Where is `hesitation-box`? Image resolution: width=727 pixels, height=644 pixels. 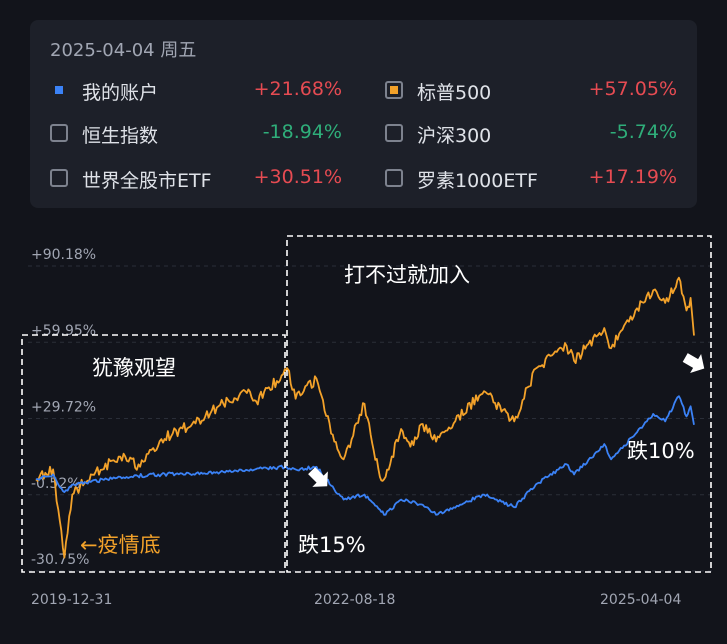
hesitation-box is located at coordinates (153, 453).